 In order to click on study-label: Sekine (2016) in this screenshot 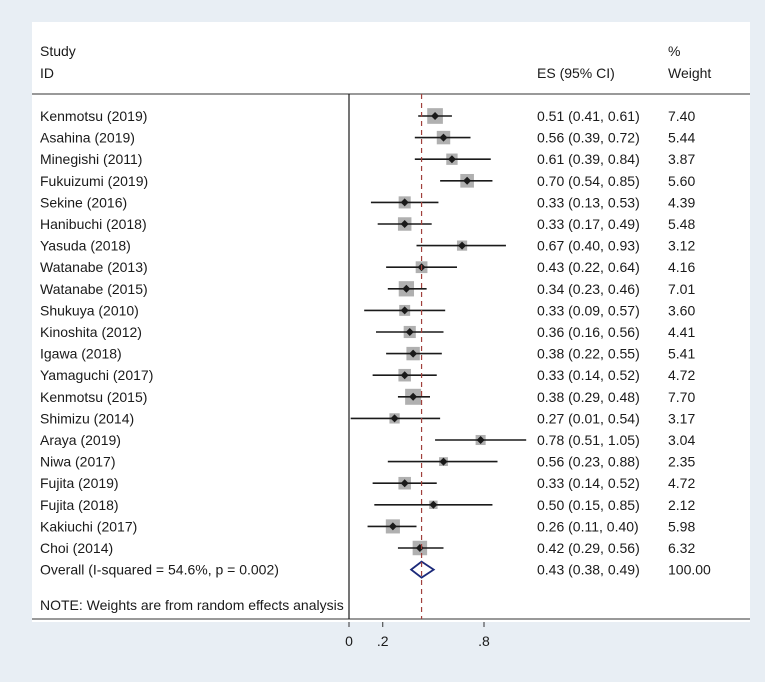, I will do `click(83, 202)`.